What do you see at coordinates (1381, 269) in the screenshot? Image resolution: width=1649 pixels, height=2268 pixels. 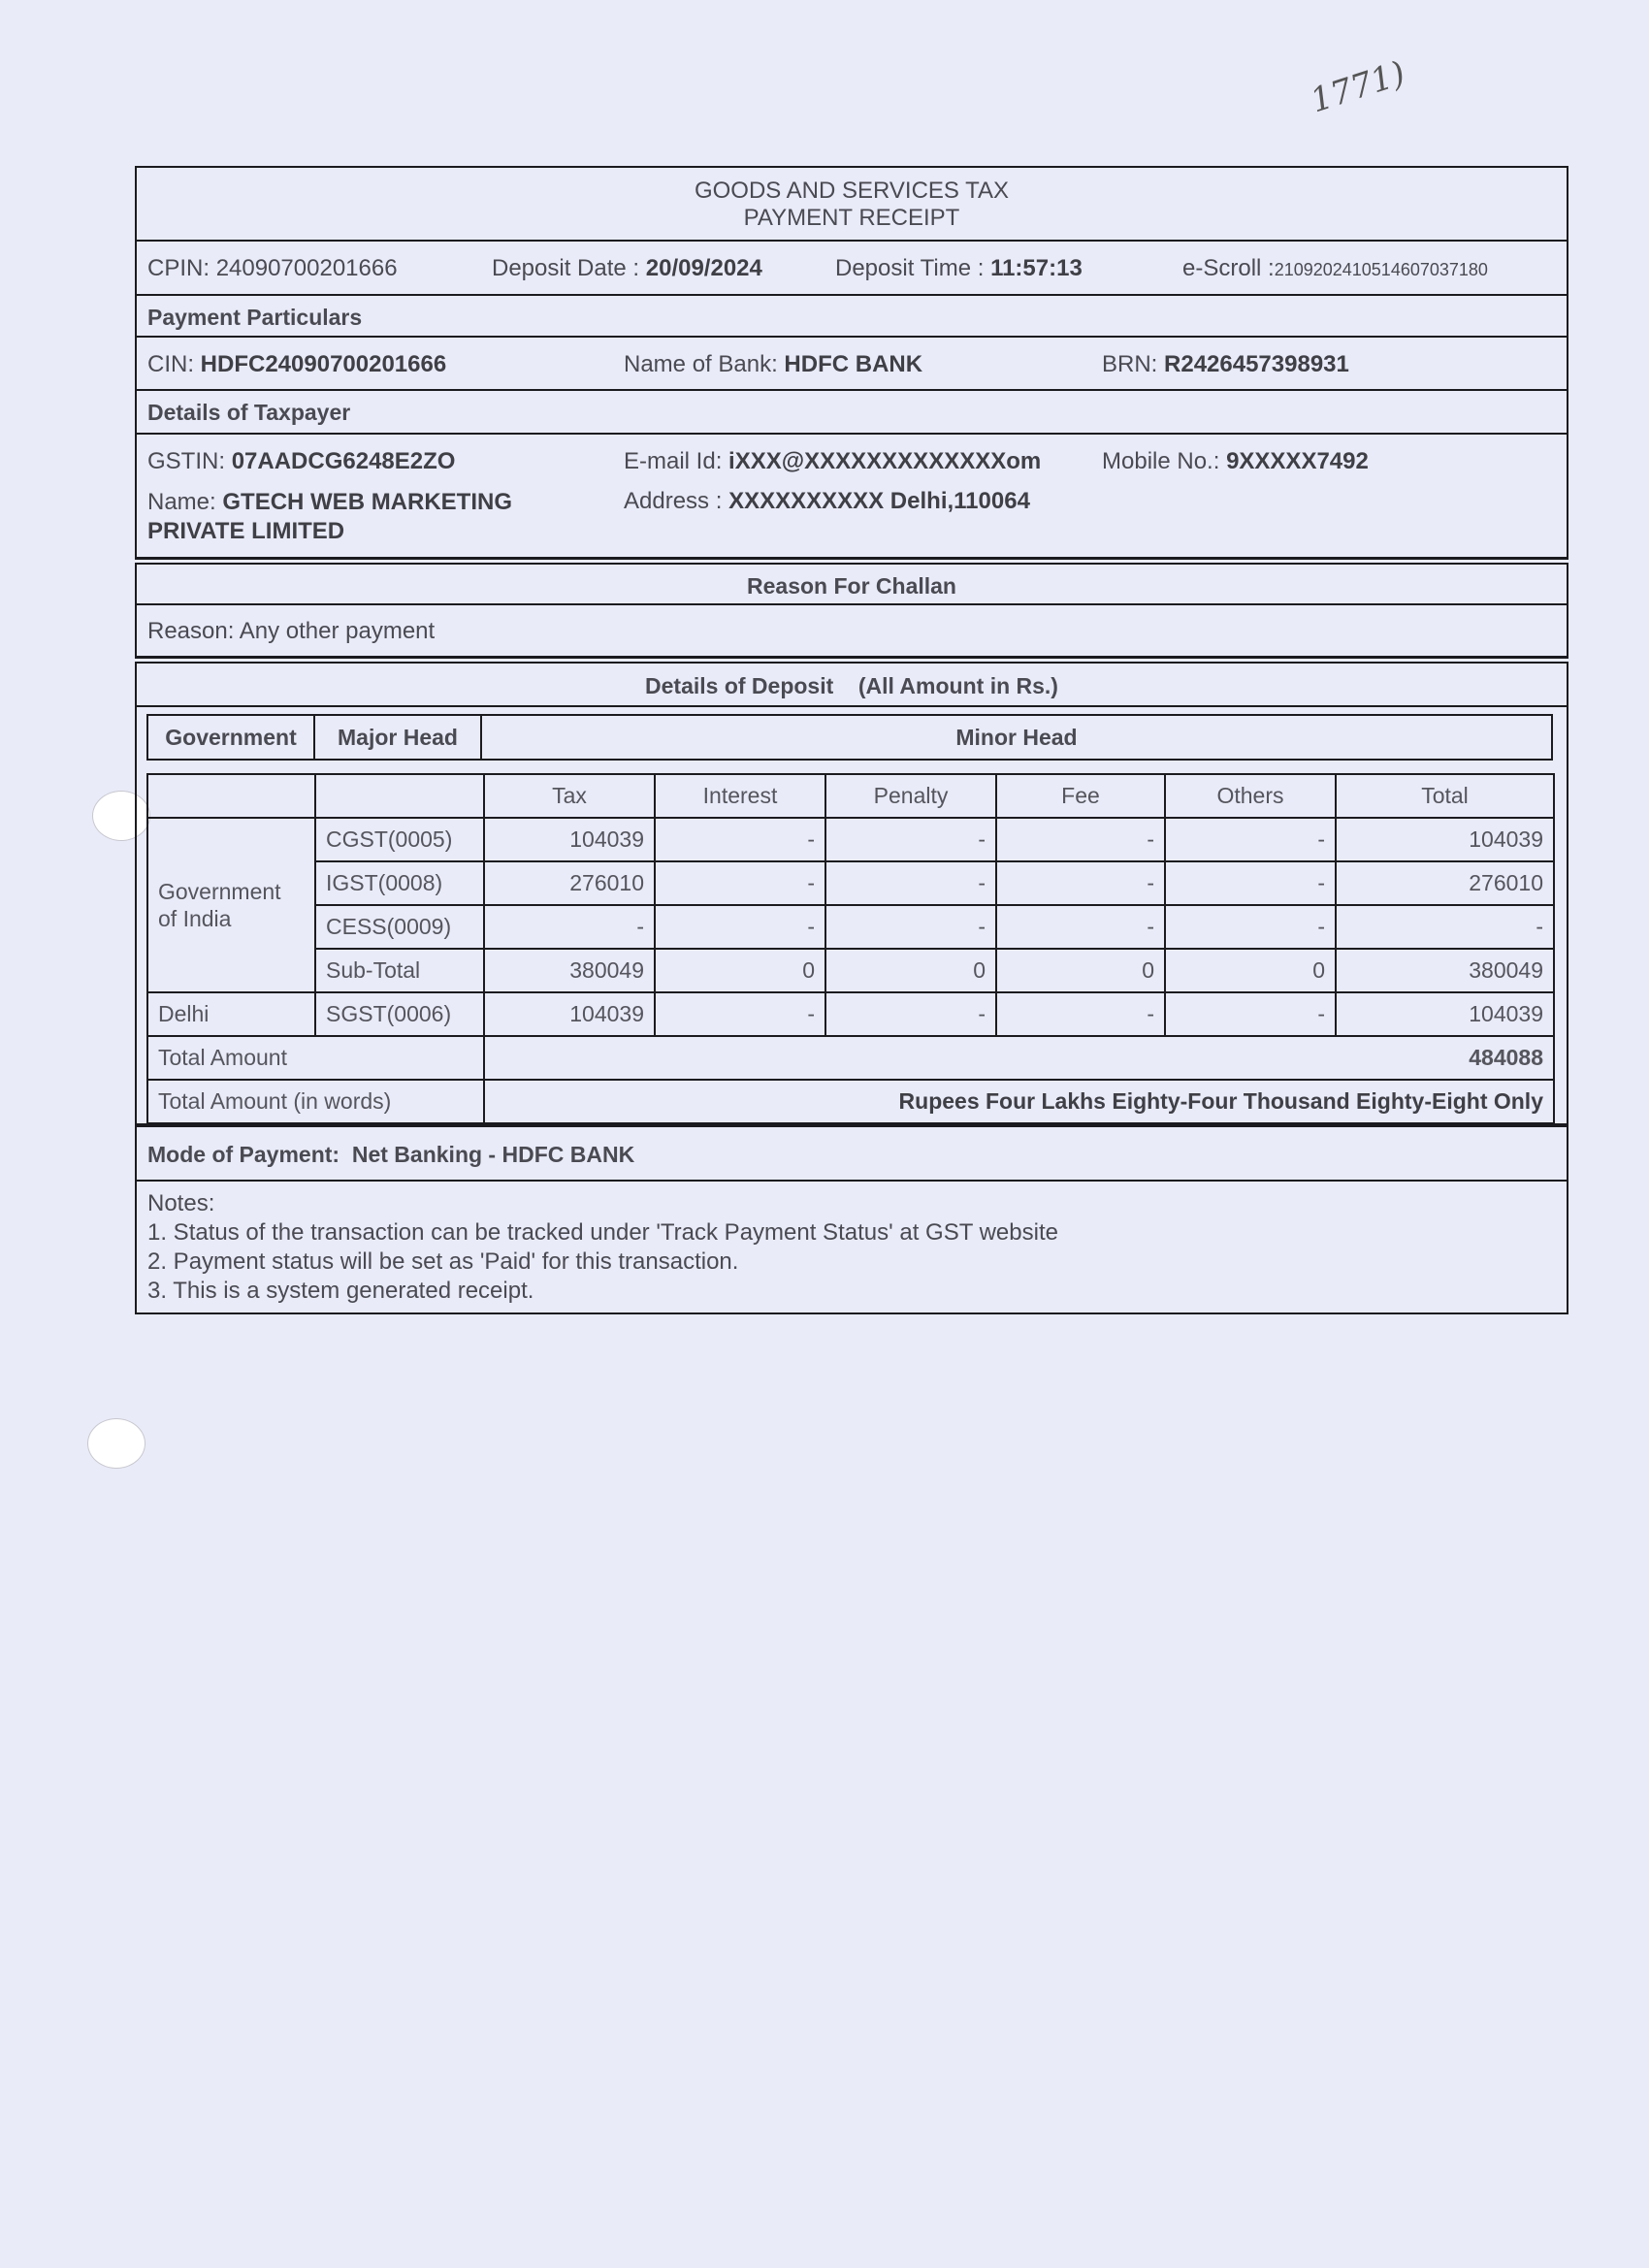 I see `escroll-value: 2109202410514607037180` at bounding box center [1381, 269].